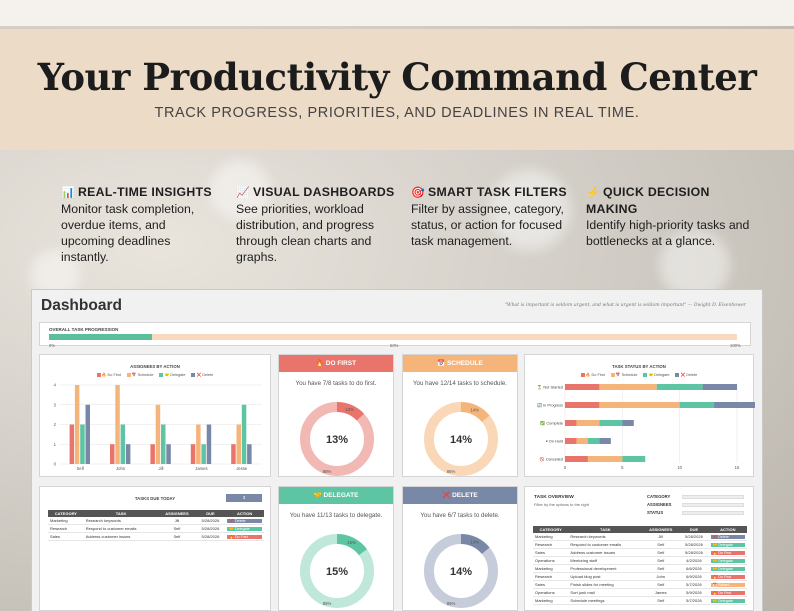 The height and width of the screenshot is (611, 794). Describe the element at coordinates (694, 537) in the screenshot. I see `table-cell: 5/28/2026` at that location.